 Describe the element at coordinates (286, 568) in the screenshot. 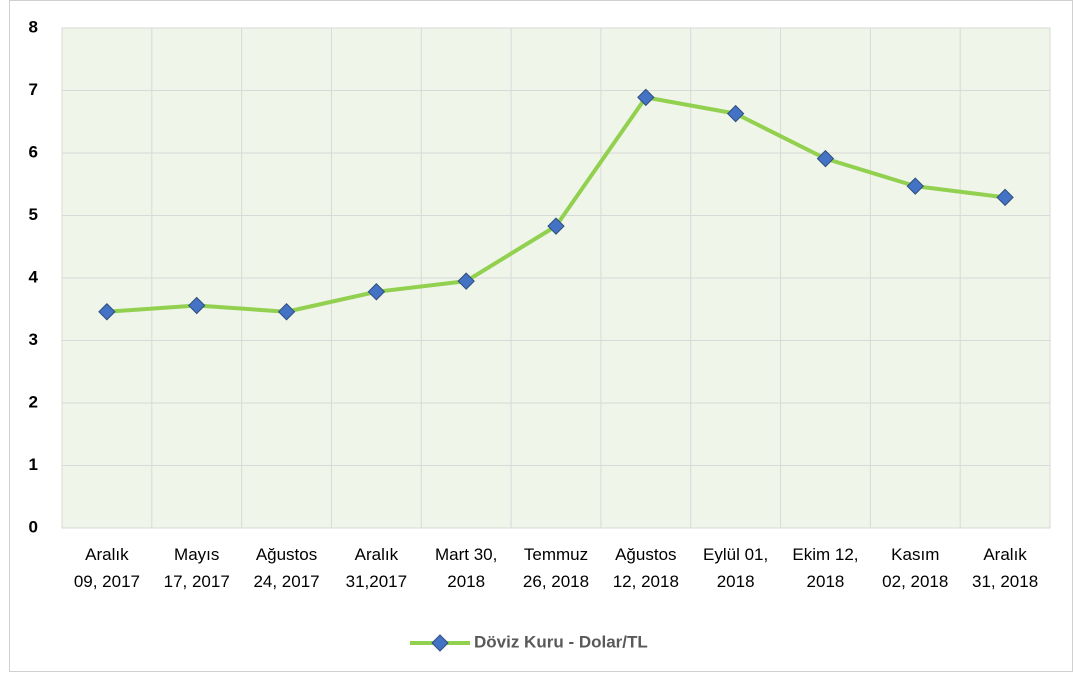

I see `x-tick-label: Ağustos 24, 2017` at that location.